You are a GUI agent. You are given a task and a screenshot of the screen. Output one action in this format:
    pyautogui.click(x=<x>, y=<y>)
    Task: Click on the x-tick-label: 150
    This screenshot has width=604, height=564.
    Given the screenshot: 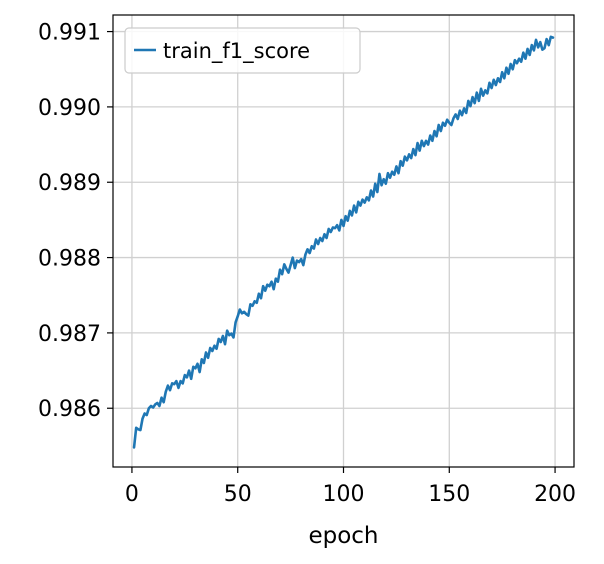 What is the action you would take?
    pyautogui.click(x=449, y=494)
    